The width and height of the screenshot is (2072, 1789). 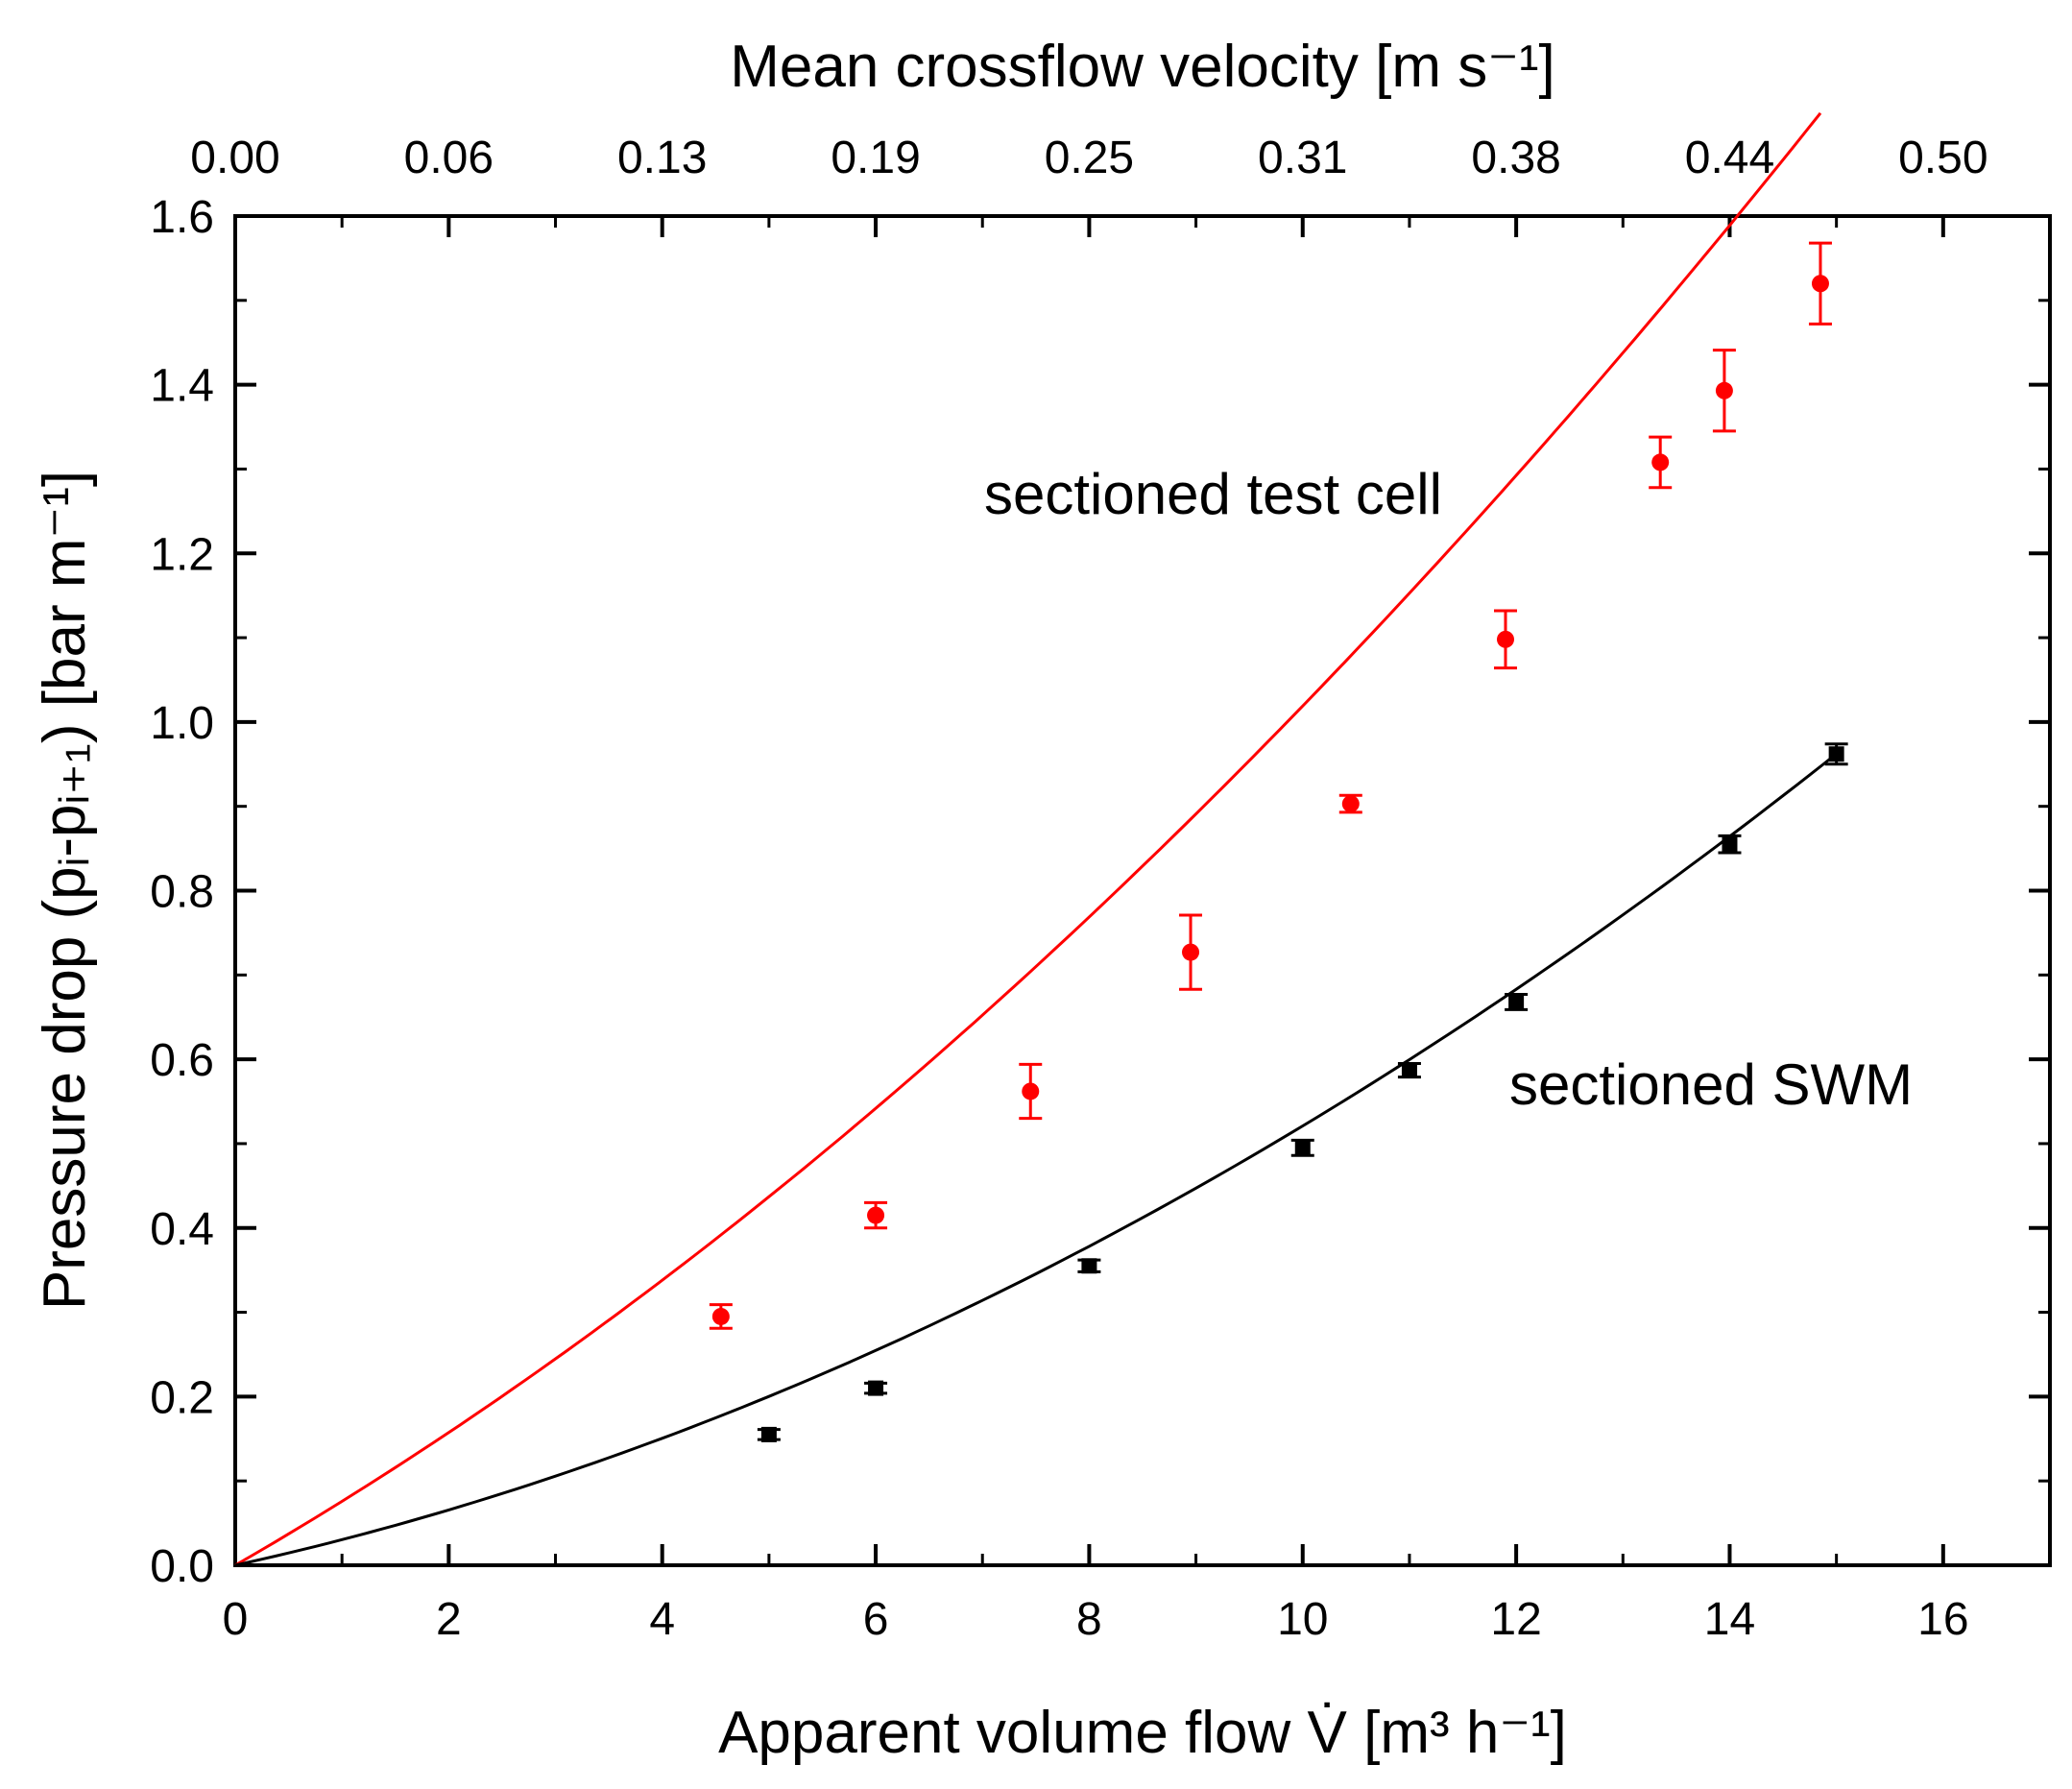 I want to click on top-tick-label: 0.38, so click(x=1515, y=158).